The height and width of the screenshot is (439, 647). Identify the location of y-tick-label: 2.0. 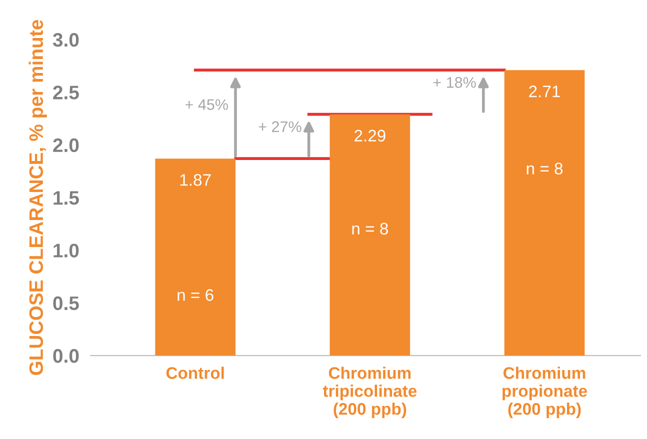
(66, 145).